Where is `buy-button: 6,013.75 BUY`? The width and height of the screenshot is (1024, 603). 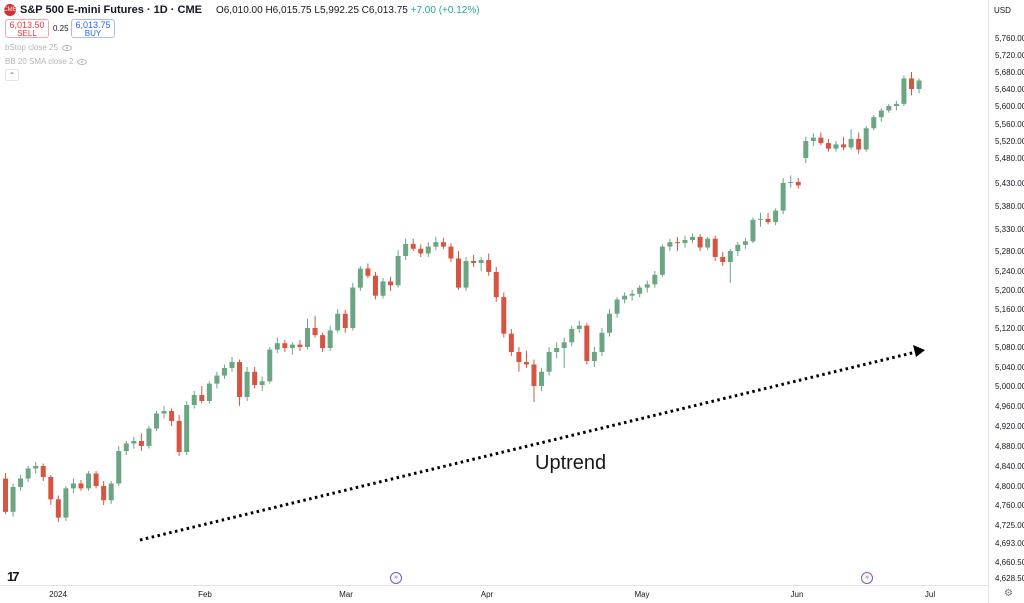 buy-button: 6,013.75 BUY is located at coordinates (93, 28).